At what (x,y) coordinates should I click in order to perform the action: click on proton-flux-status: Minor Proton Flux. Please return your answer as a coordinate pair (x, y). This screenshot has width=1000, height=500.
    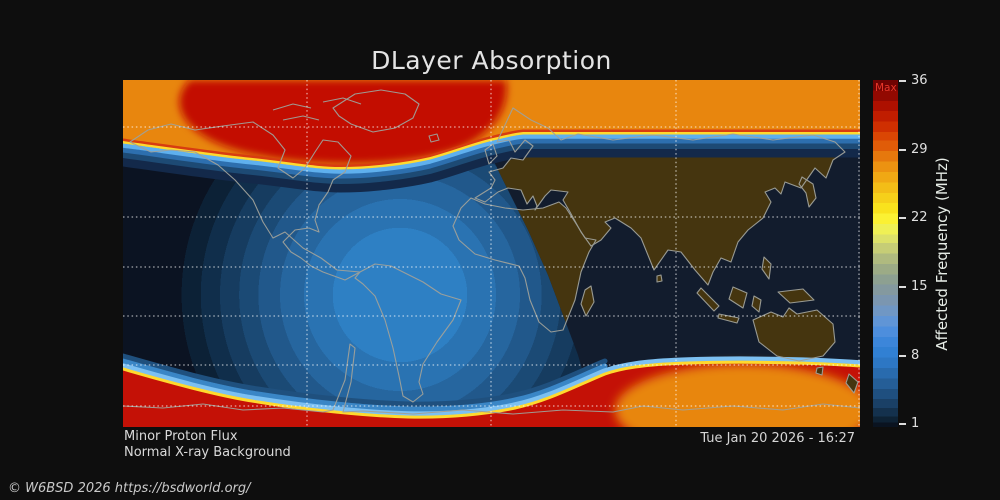
    Looking at the image, I should click on (181, 436).